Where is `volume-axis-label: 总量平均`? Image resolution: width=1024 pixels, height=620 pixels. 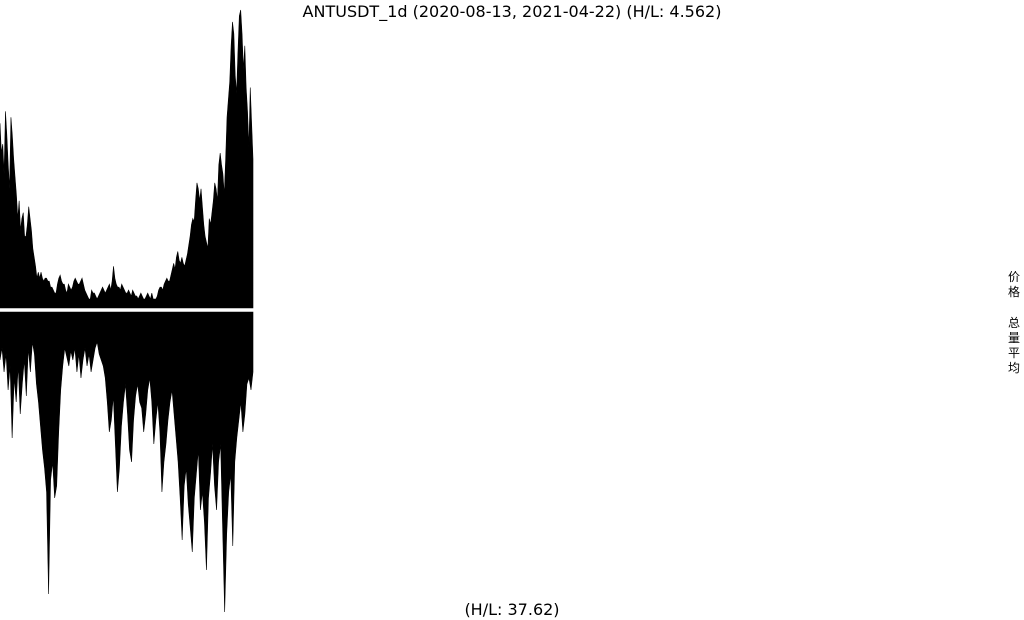 volume-axis-label: 总量平均 is located at coordinates (1013, 345).